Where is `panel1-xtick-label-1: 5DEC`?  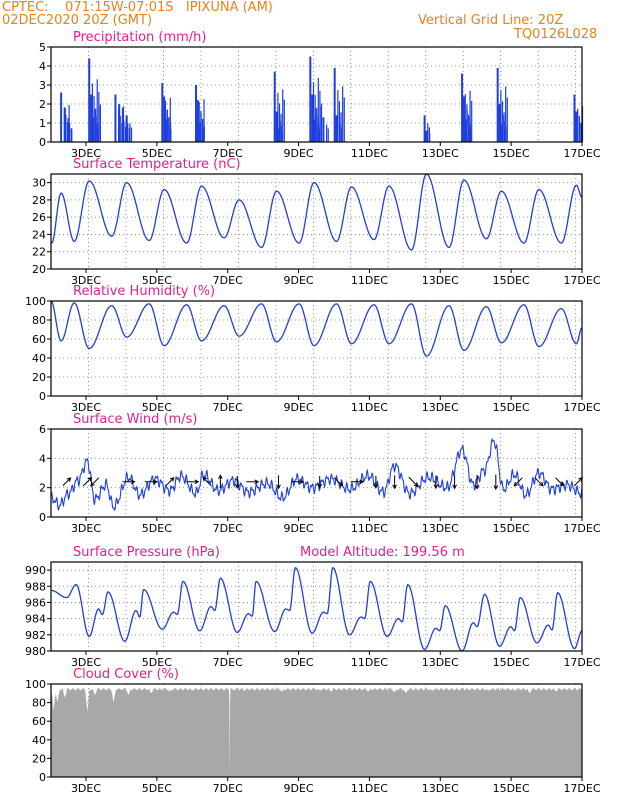 panel1-xtick-label-1: 5DEC is located at coordinates (157, 280).